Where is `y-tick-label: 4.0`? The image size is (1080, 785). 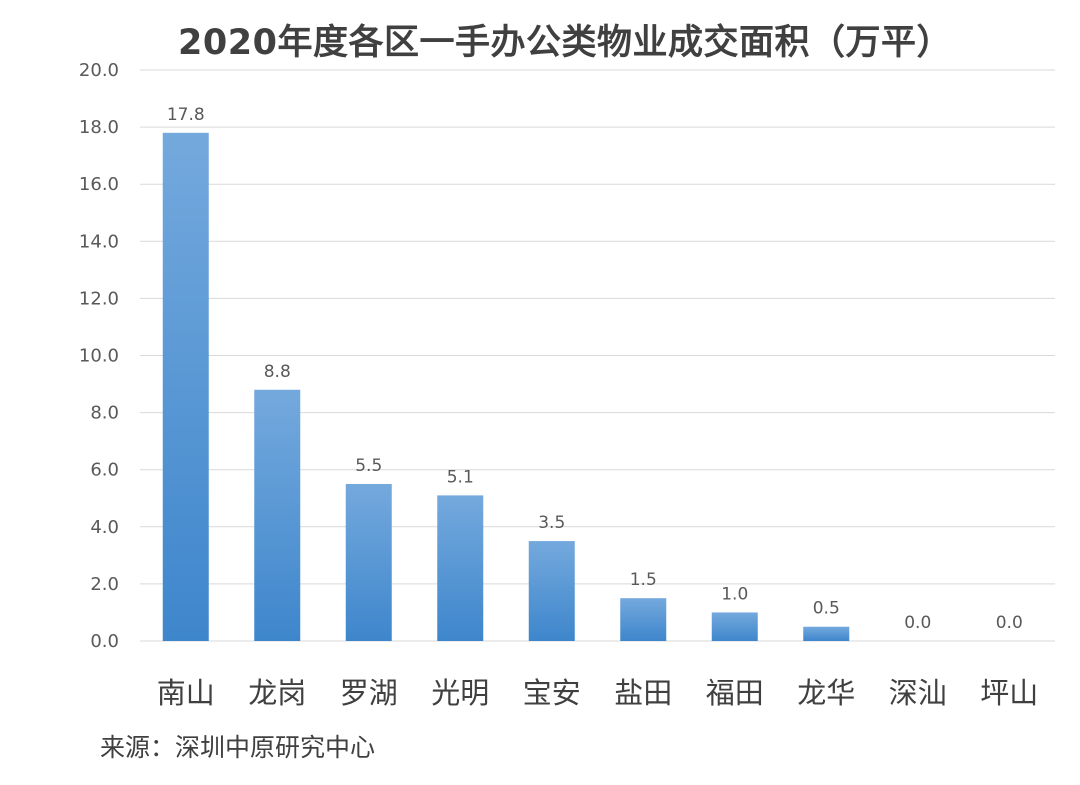
y-tick-label: 4.0 is located at coordinates (104, 527).